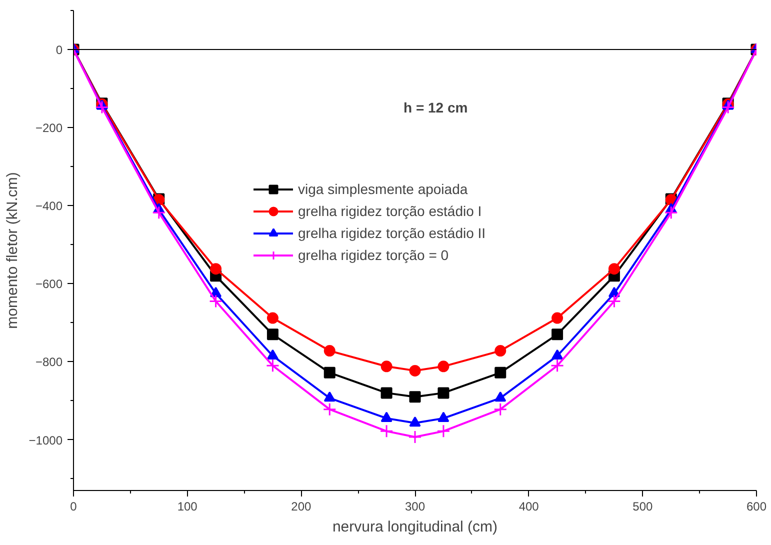 This screenshot has width=771, height=545. Describe the element at coordinates (59, 50) in the screenshot. I see `y-tick-label: 0` at that location.